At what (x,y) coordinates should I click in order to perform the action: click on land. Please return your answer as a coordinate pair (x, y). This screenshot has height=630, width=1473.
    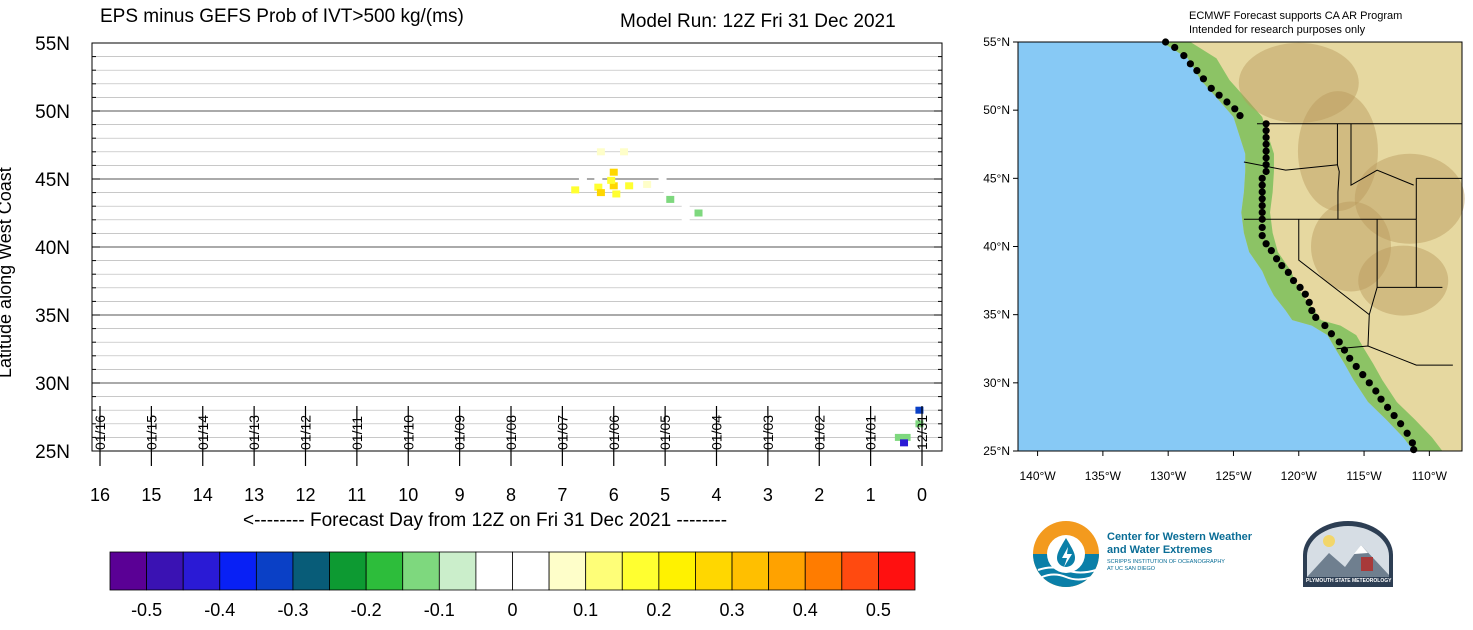
    Looking at the image, I should click on (1311, 246).